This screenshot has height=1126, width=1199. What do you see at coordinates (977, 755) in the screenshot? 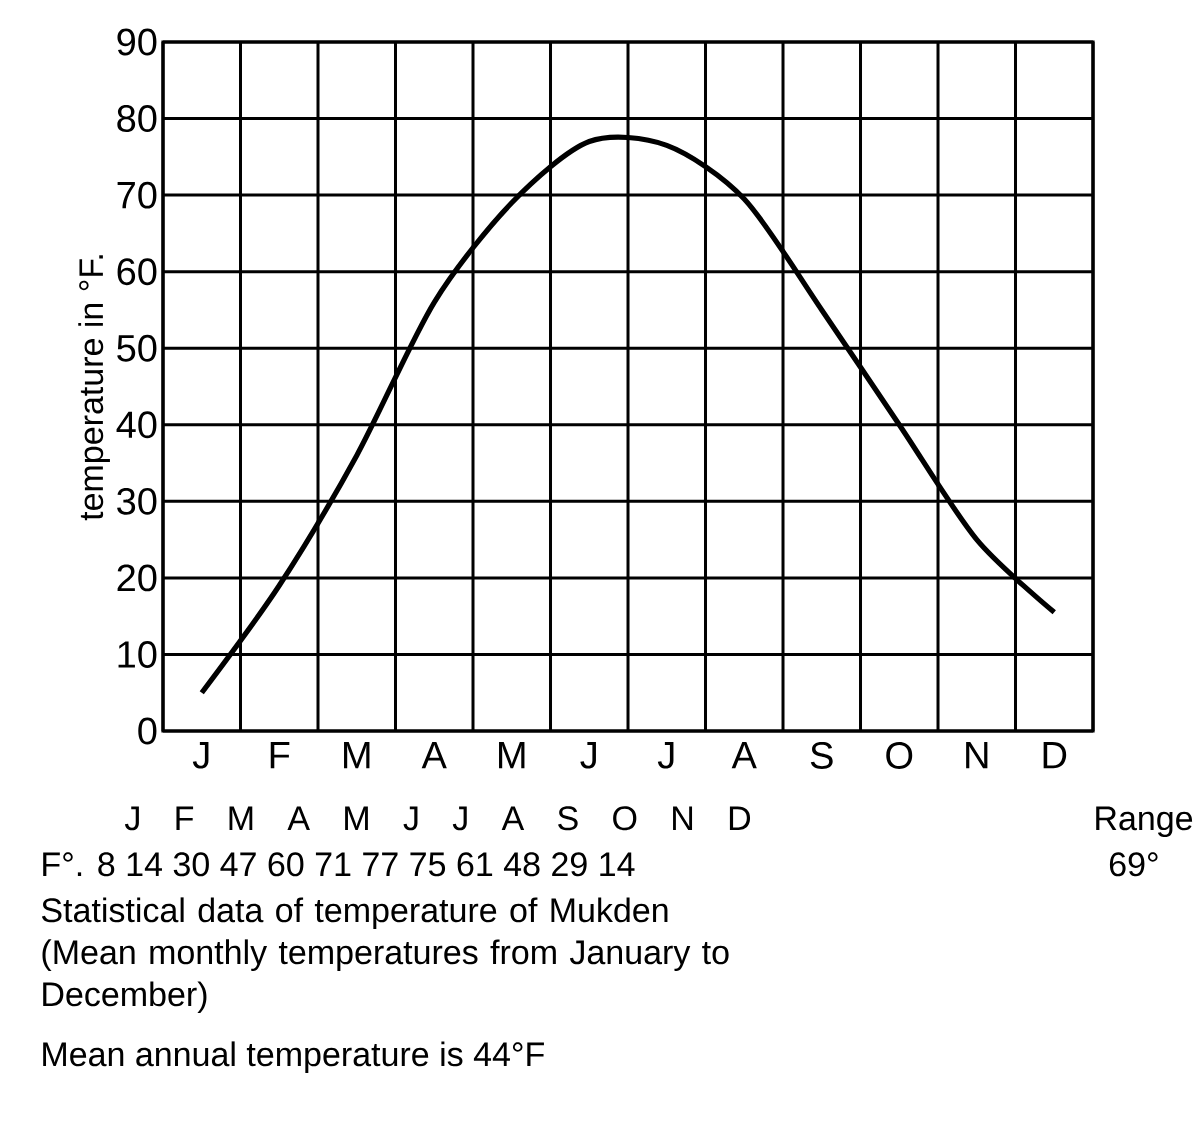
I see `x-tick-label: N` at bounding box center [977, 755].